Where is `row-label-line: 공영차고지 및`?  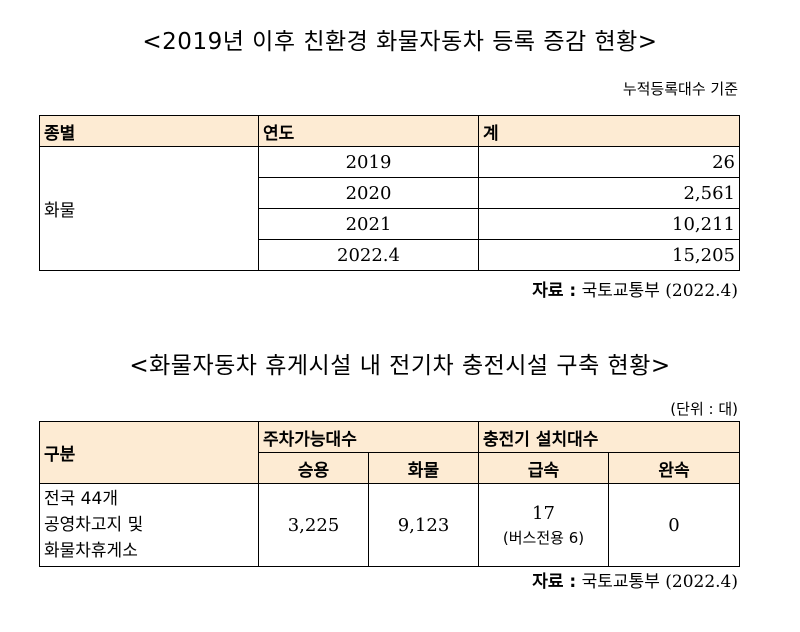
row-label-line: 공영차고지 및 is located at coordinates (94, 525).